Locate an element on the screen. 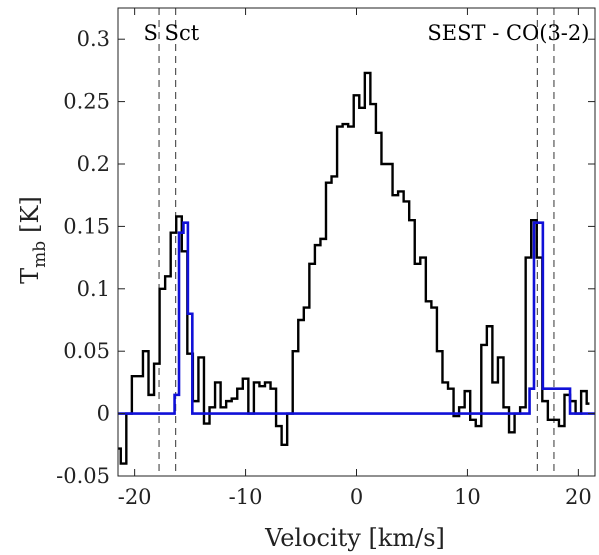 The height and width of the screenshot is (555, 599). x-tick-label-1: -10 is located at coordinates (246, 497).